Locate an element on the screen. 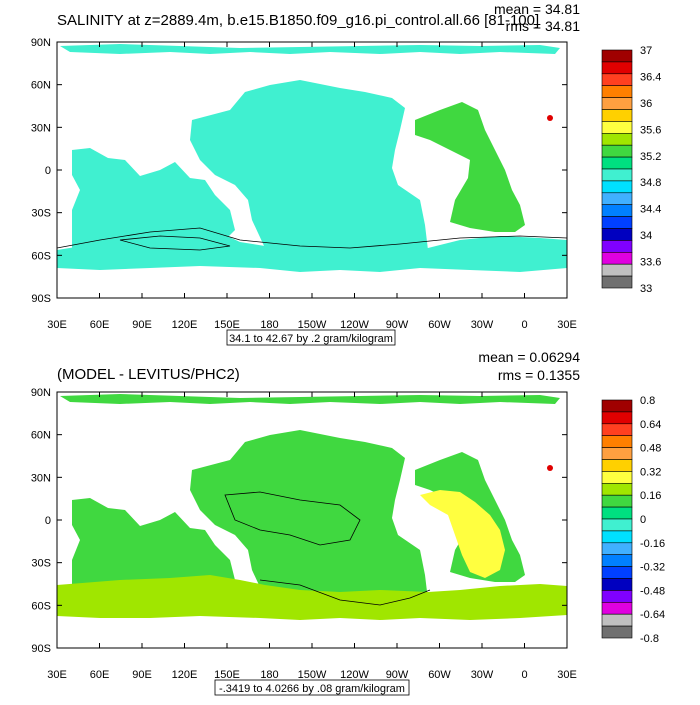  colorbar-label: 34.4 is located at coordinates (650, 210).